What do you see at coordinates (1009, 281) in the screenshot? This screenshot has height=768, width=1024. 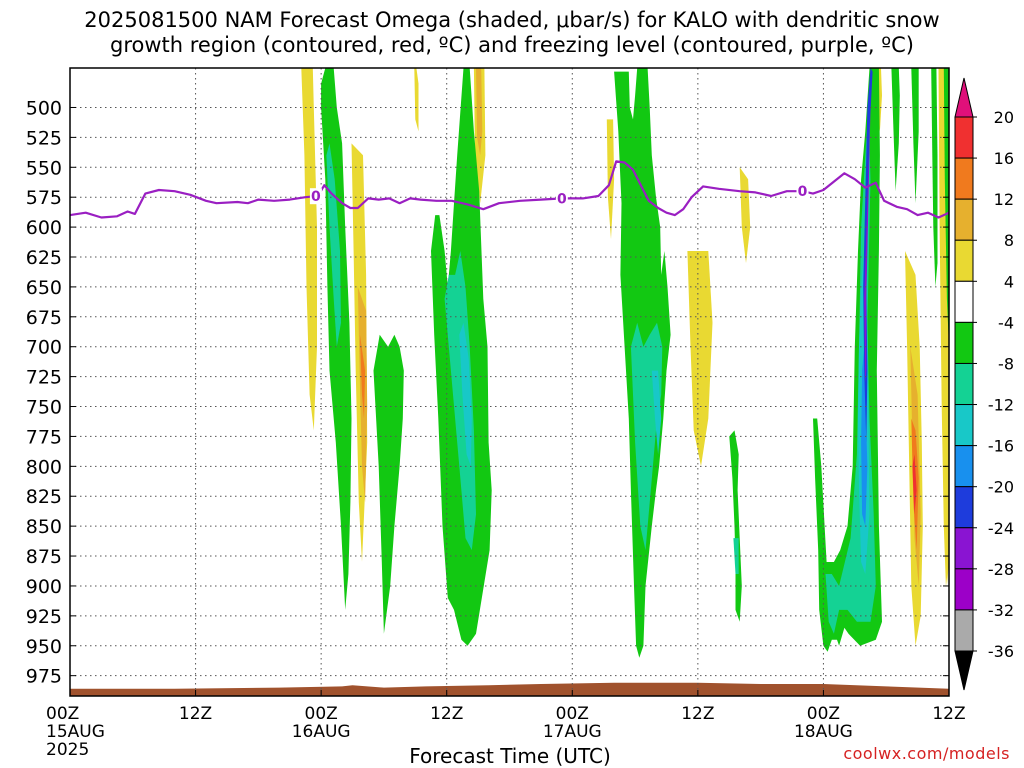 I see `colorbar-label-4: 4` at bounding box center [1009, 281].